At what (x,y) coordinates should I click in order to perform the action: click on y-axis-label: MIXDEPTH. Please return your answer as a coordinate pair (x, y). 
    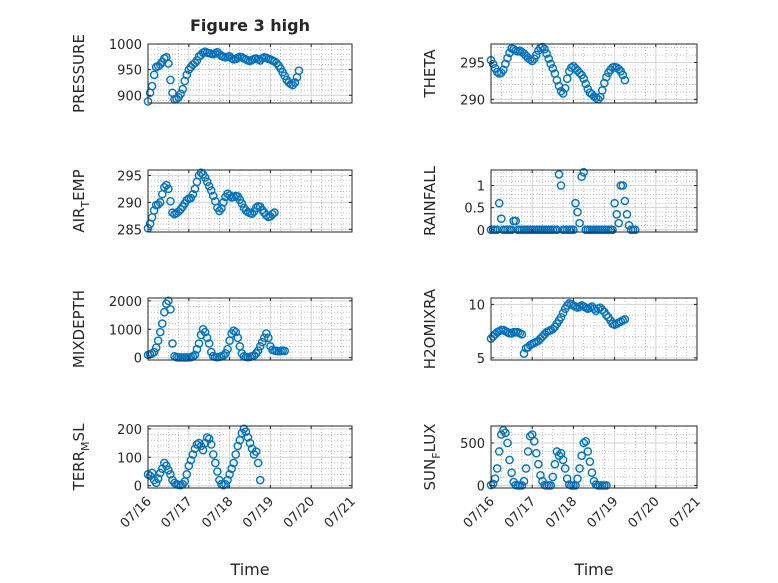
    Looking at the image, I should click on (79, 329).